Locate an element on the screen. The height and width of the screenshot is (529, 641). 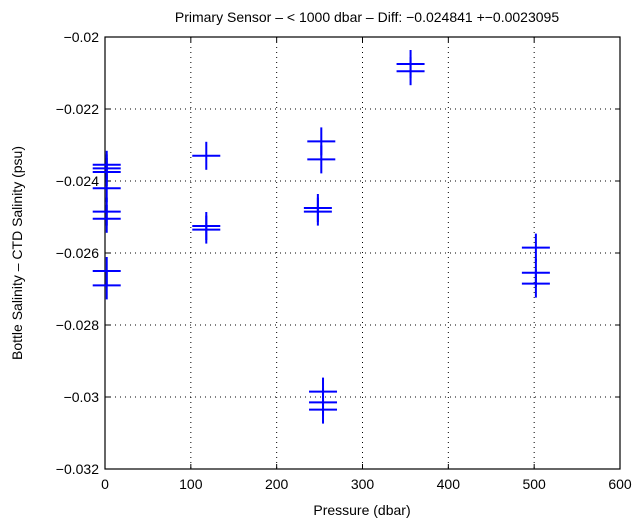
x-tick-label: 500 is located at coordinates (534, 484).